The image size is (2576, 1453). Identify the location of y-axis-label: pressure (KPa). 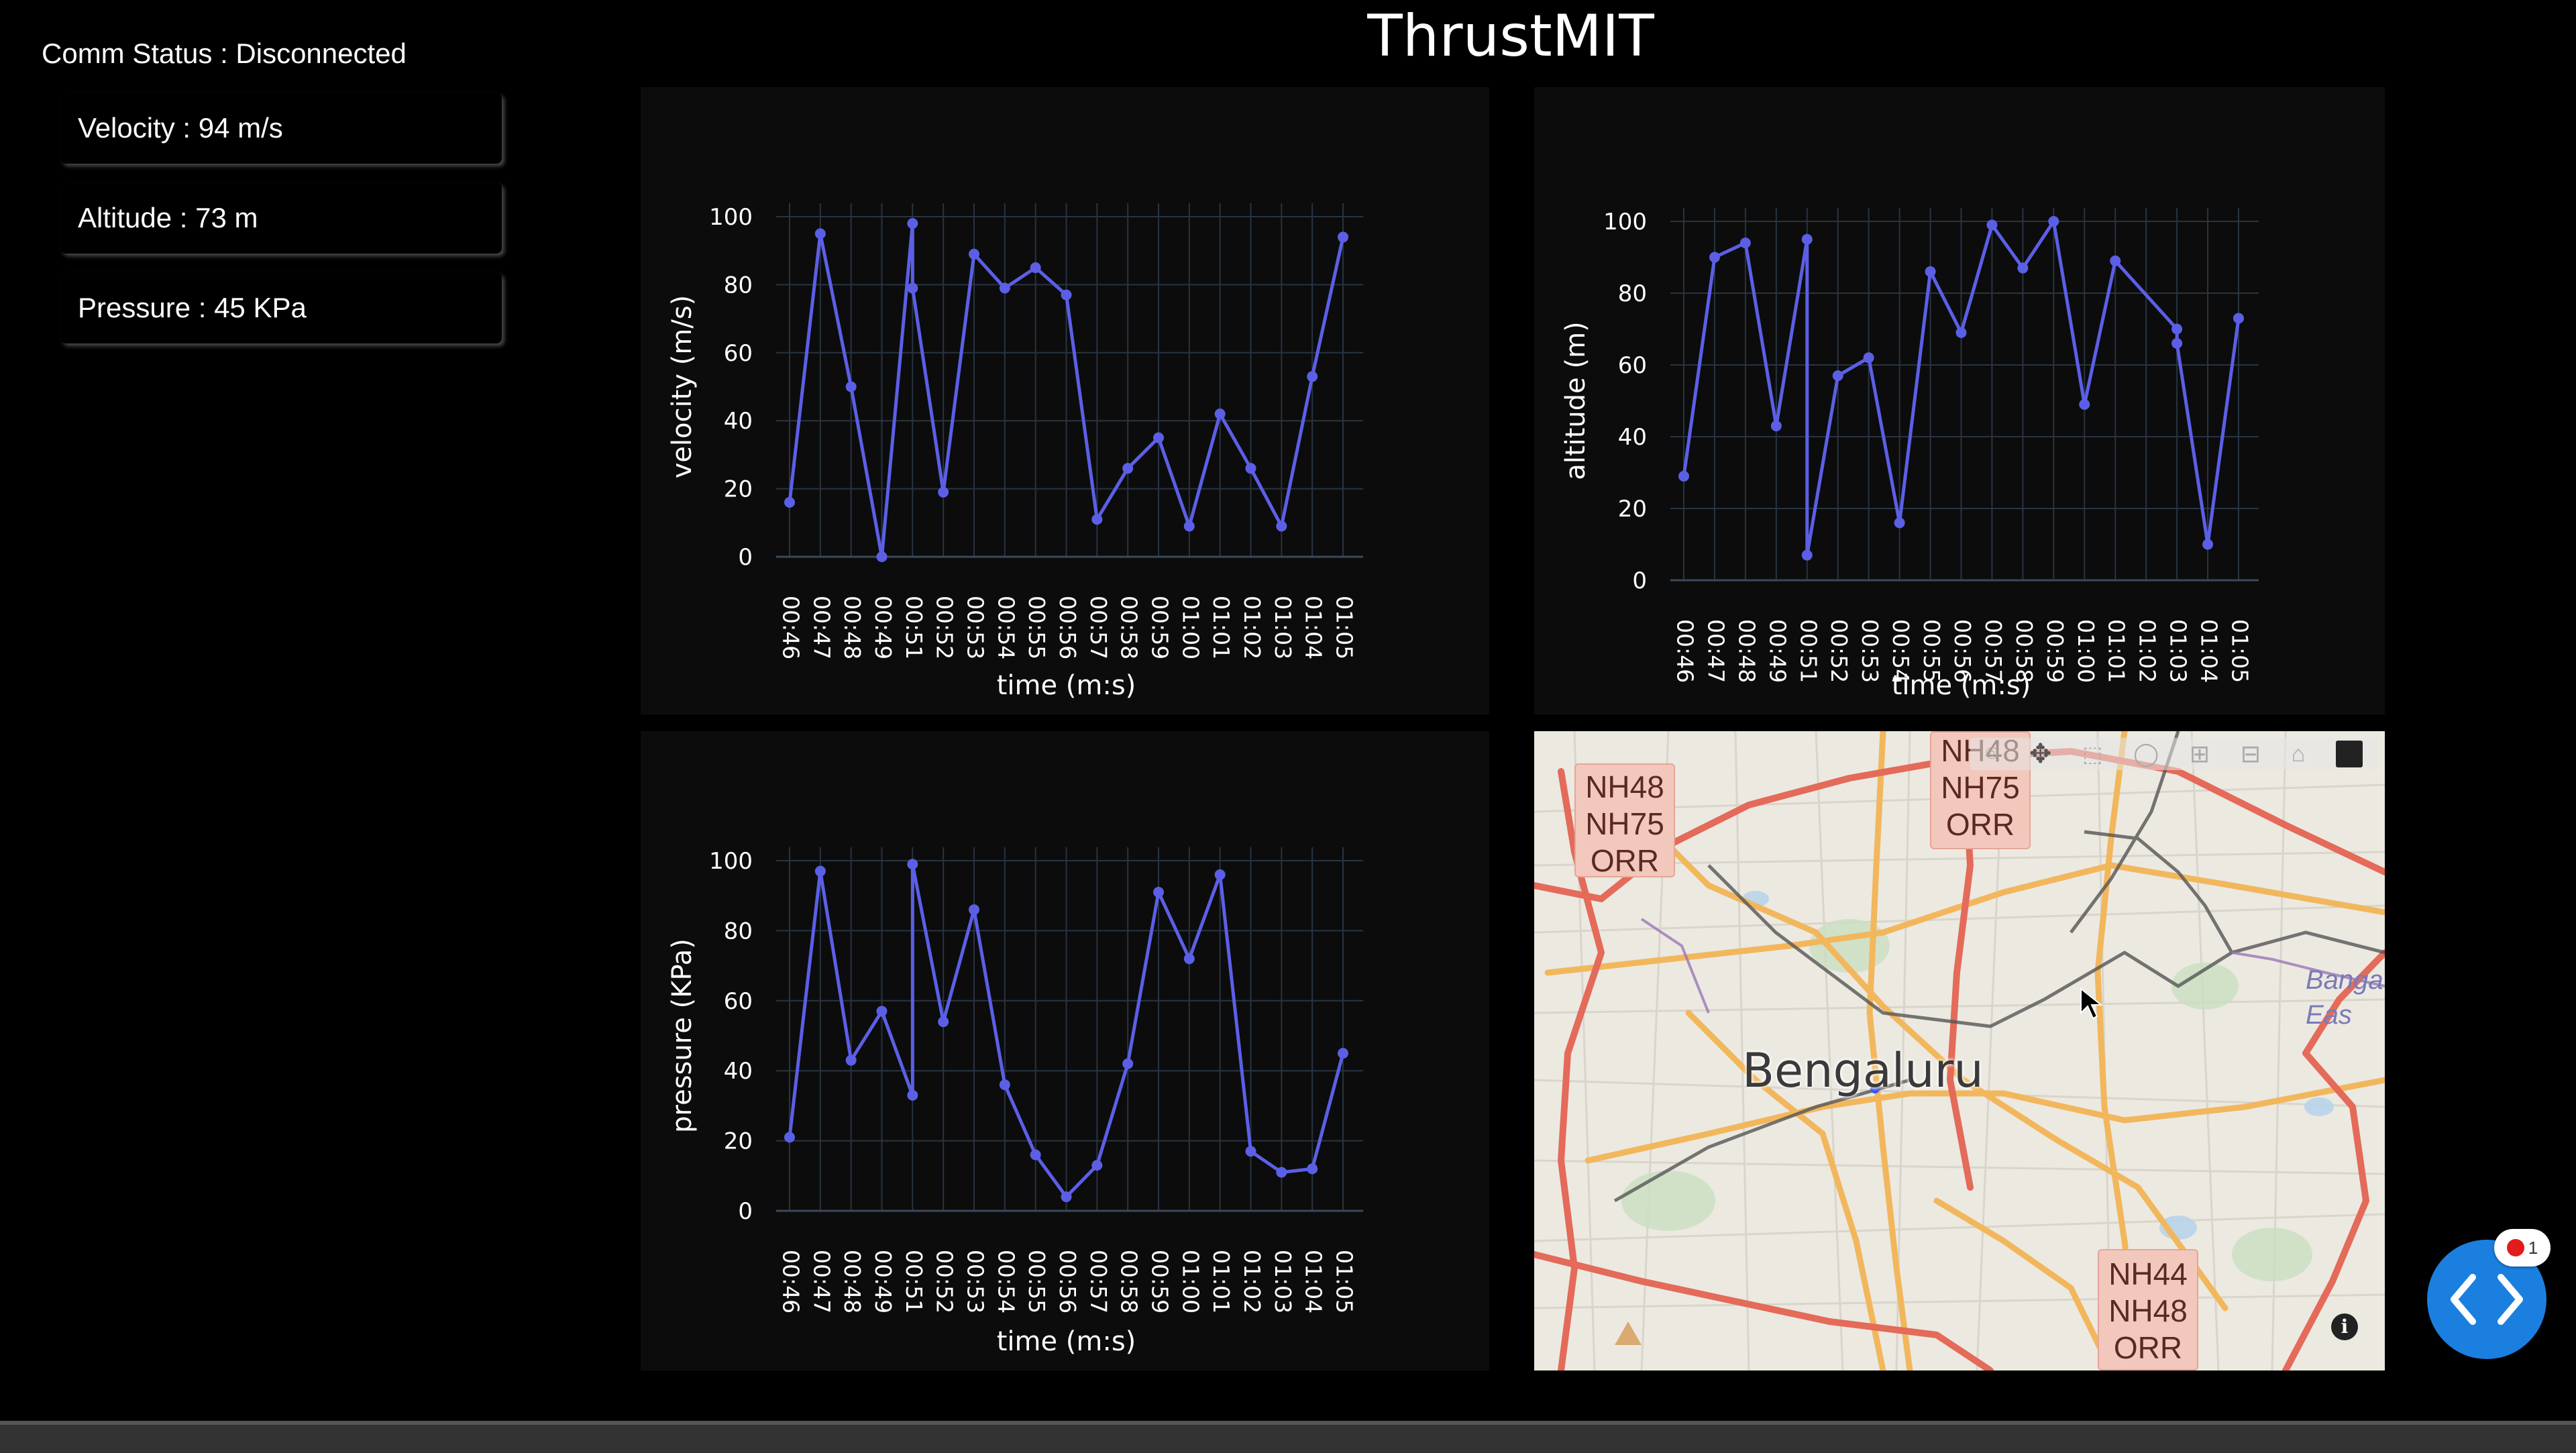
(682, 1035).